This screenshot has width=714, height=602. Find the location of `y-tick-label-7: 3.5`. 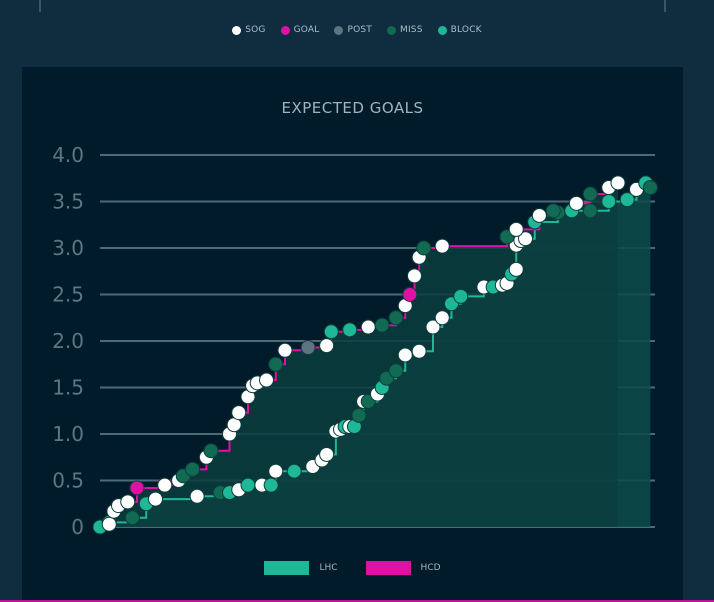

y-tick-label-7: 3.5 is located at coordinates (68, 202).